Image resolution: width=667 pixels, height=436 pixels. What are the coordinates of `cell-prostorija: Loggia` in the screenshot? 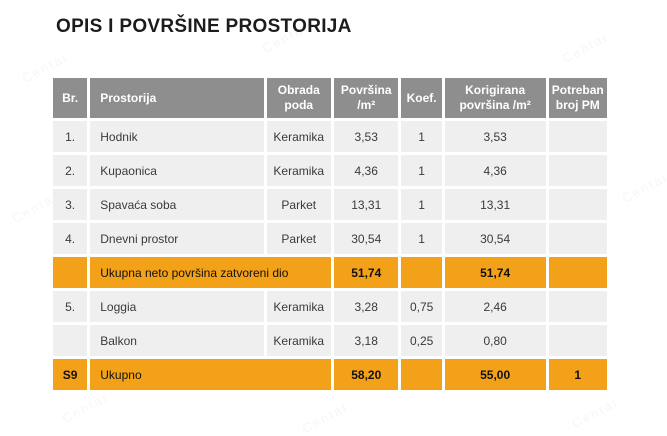 It's located at (177, 306).